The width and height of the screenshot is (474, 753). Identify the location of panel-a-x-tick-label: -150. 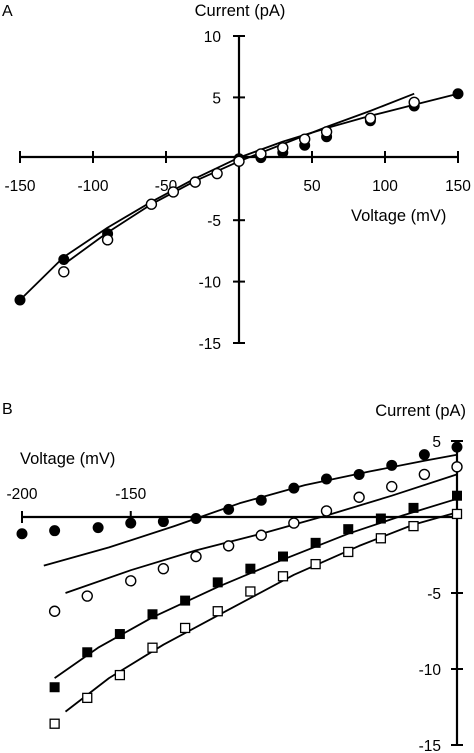
(19, 186).